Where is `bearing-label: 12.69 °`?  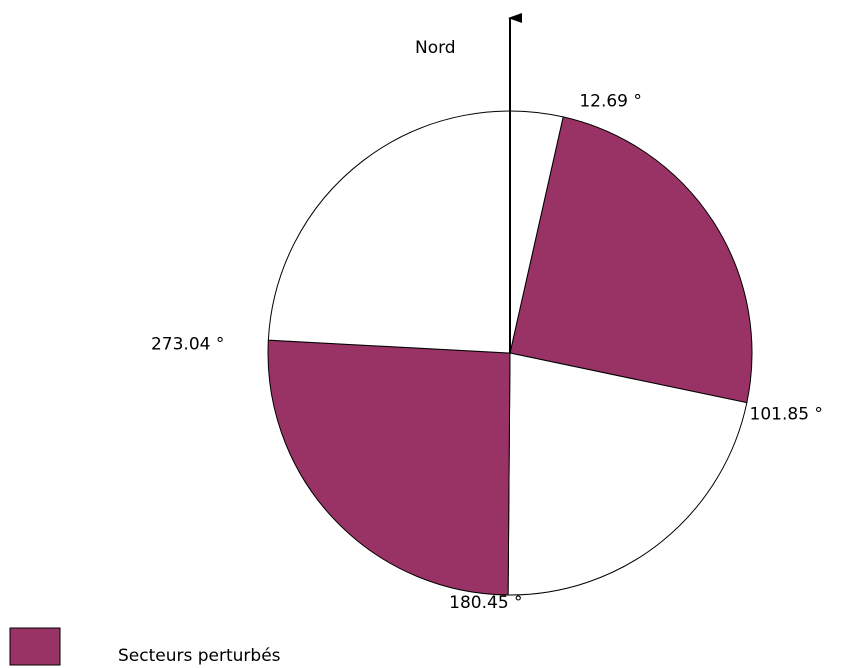 bearing-label: 12.69 ° is located at coordinates (610, 102).